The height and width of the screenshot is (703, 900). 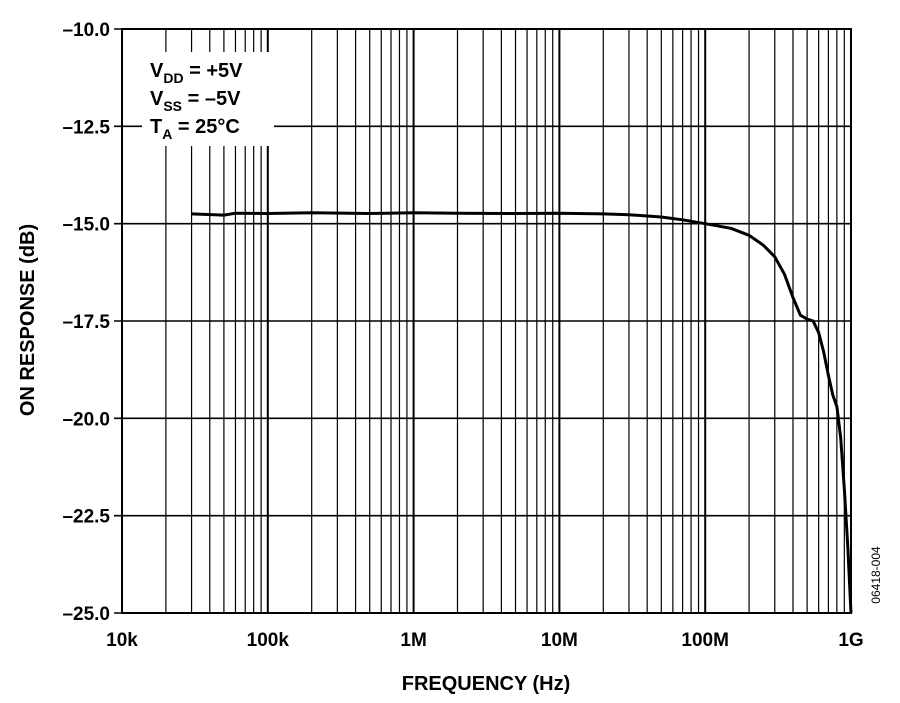 I want to click on x-axis-title: FREQUENCY (Hz), so click(x=486, y=684).